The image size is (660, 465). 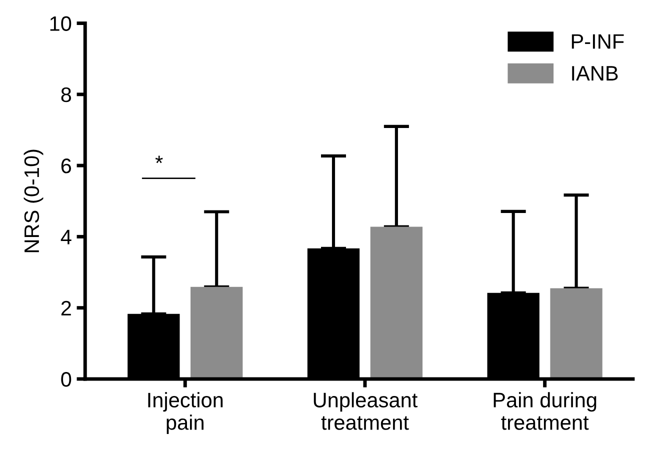 What do you see at coordinates (61, 24) in the screenshot?
I see `y-tick-label: 10` at bounding box center [61, 24].